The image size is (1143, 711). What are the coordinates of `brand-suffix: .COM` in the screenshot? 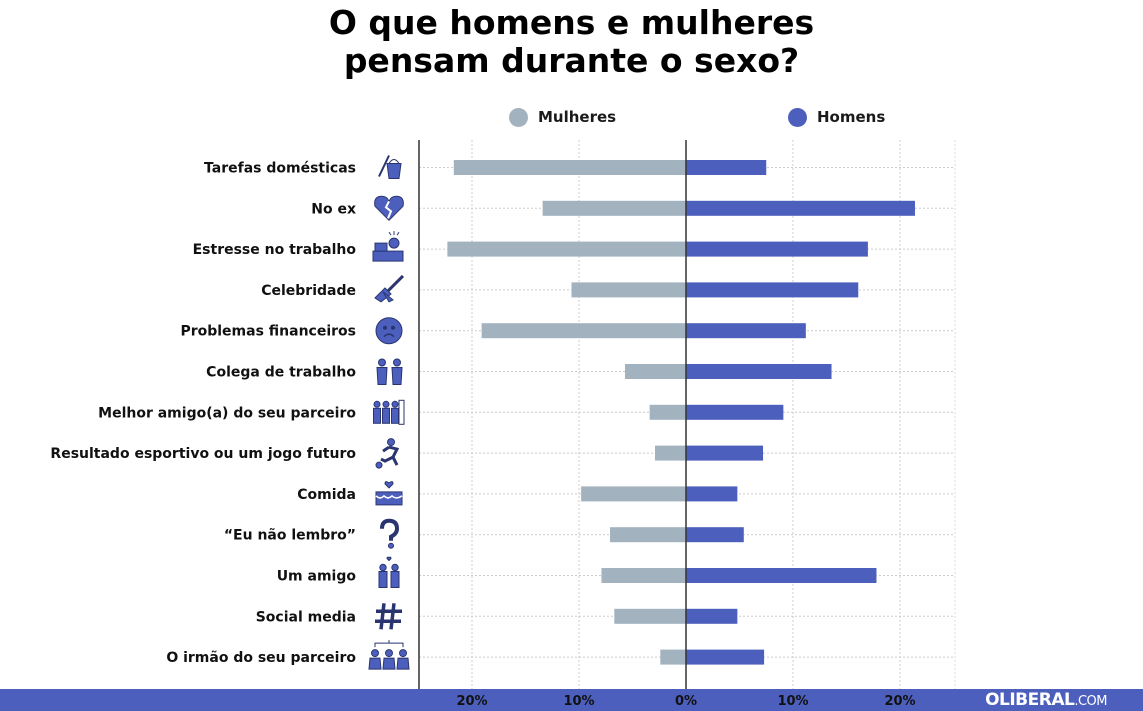 It's located at (1090, 701).